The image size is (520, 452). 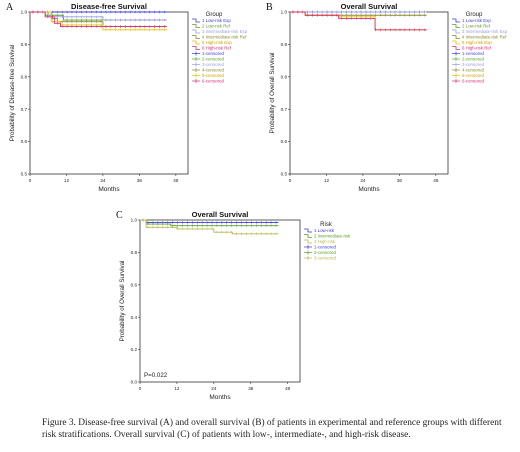 What do you see at coordinates (119, 215) in the screenshot?
I see `panel-label: C` at bounding box center [119, 215].